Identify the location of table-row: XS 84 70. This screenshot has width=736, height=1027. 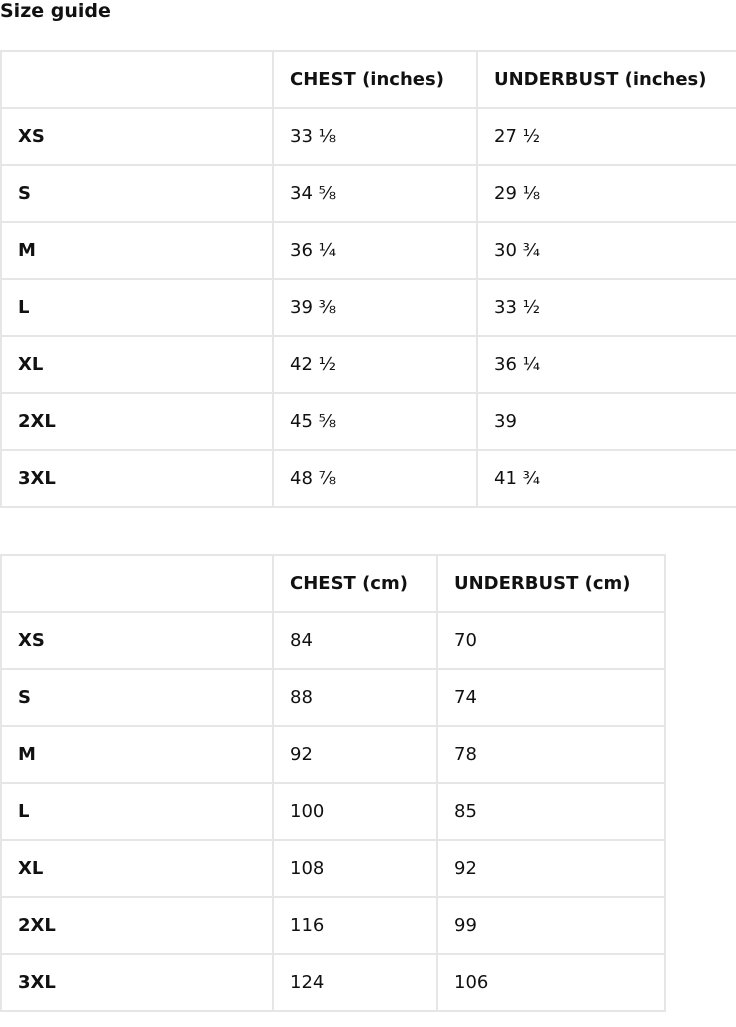
(333, 640).